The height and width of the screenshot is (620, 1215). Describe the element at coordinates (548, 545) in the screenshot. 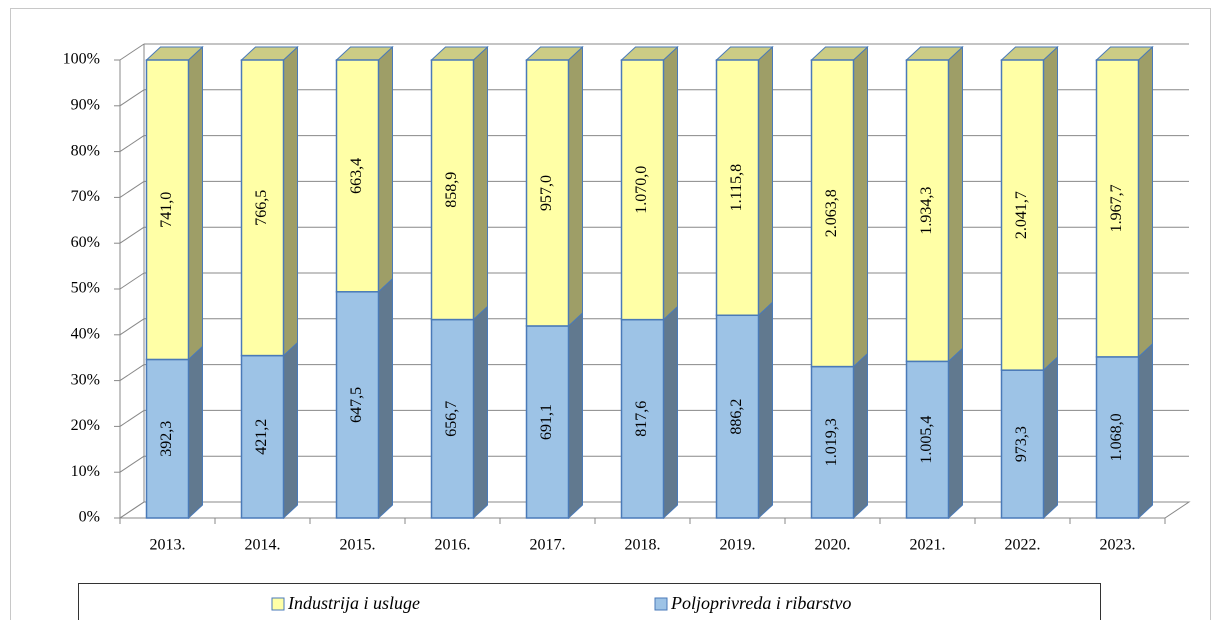

I see `x-tick-label: 2017.` at that location.